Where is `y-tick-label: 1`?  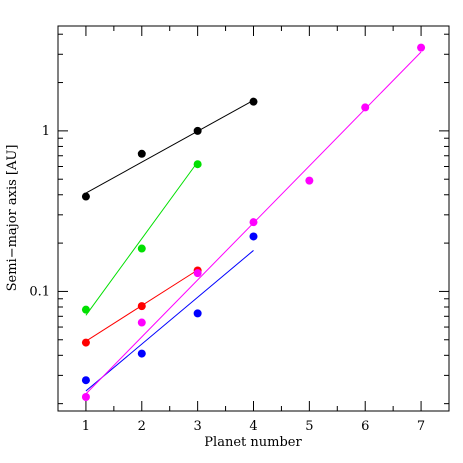
y-tick-label: 1 is located at coordinates (46, 131).